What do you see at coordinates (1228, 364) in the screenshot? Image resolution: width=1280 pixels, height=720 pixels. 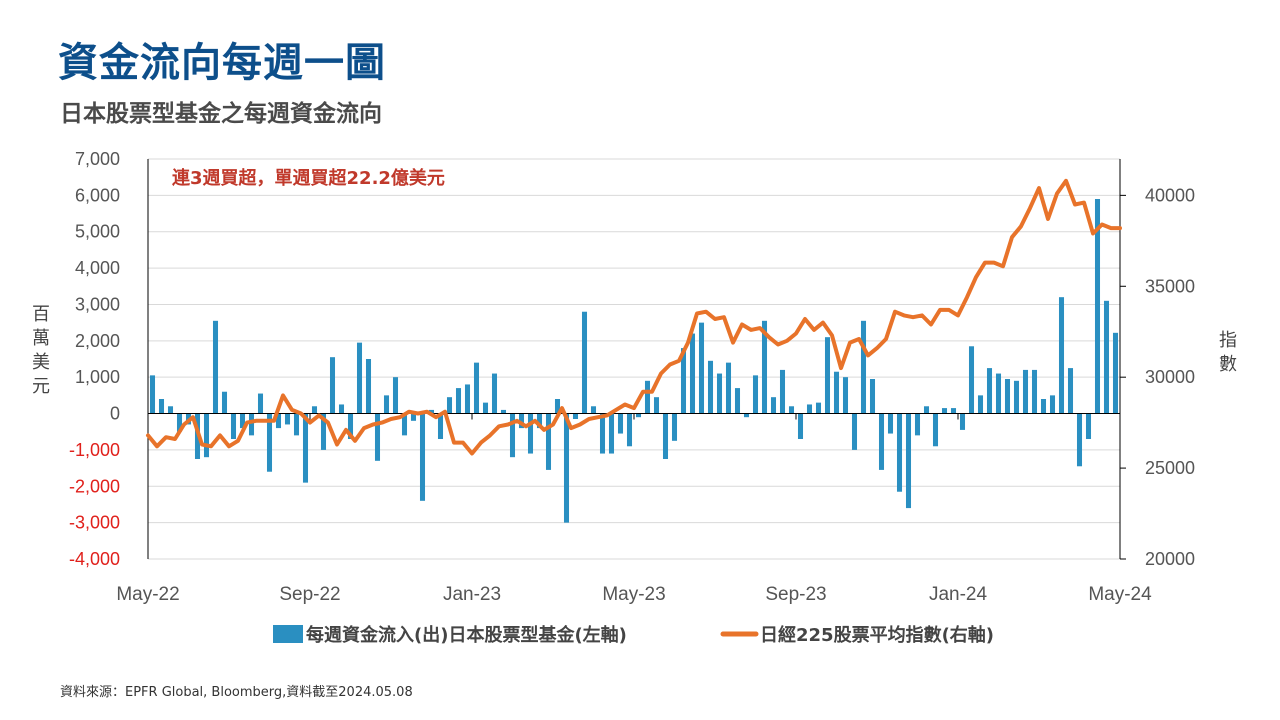 I see `y-right-axis-label: 數` at bounding box center [1228, 364].